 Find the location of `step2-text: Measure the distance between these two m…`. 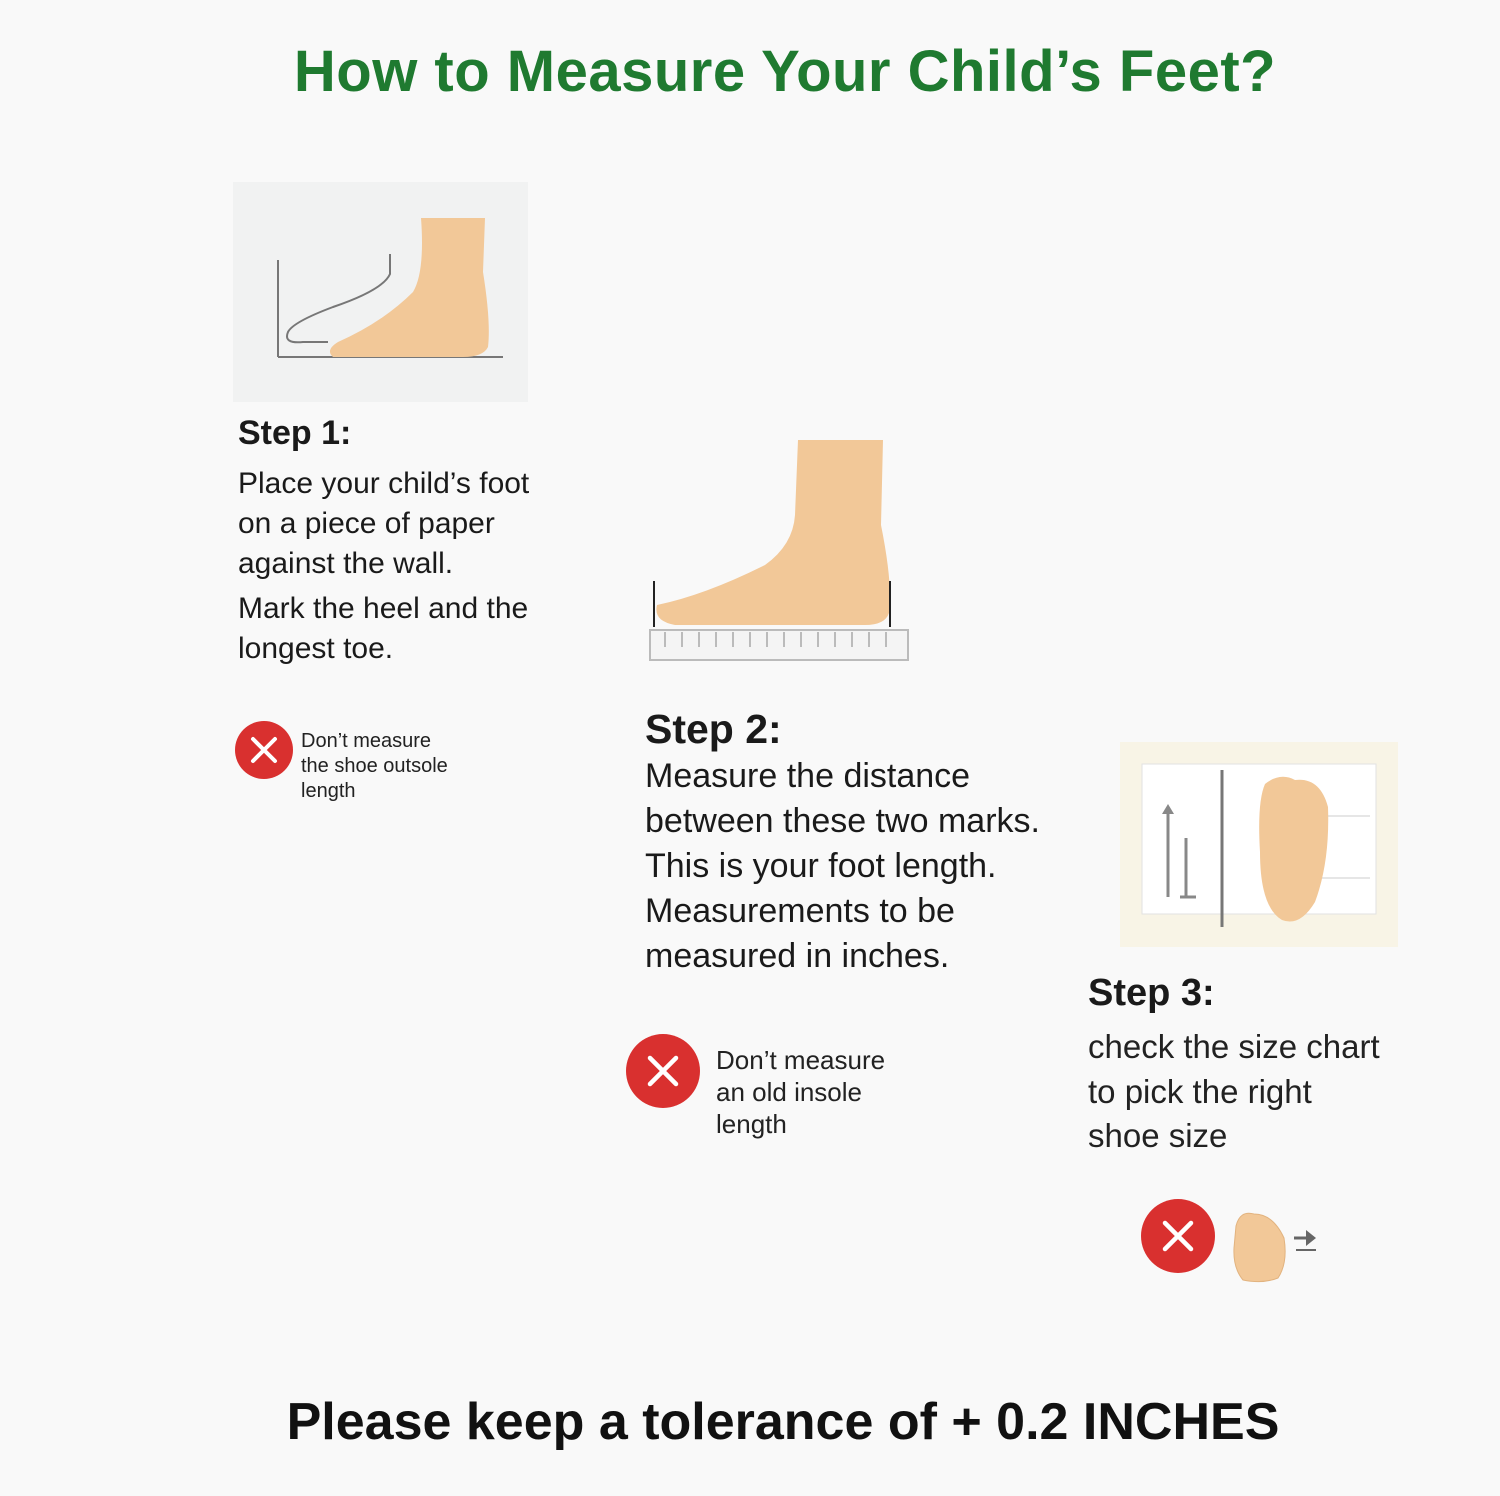

step2-text: Measure the distance between these two m… is located at coordinates (842, 866).